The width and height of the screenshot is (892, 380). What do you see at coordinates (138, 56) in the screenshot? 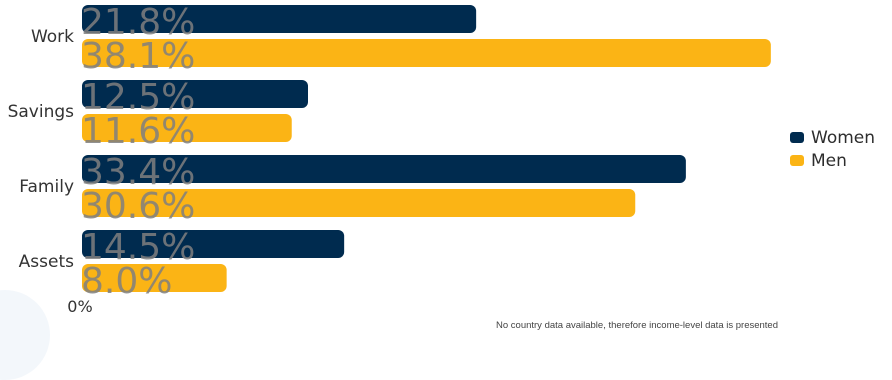
I see `data-label-work-men: 38.1%` at bounding box center [138, 56].